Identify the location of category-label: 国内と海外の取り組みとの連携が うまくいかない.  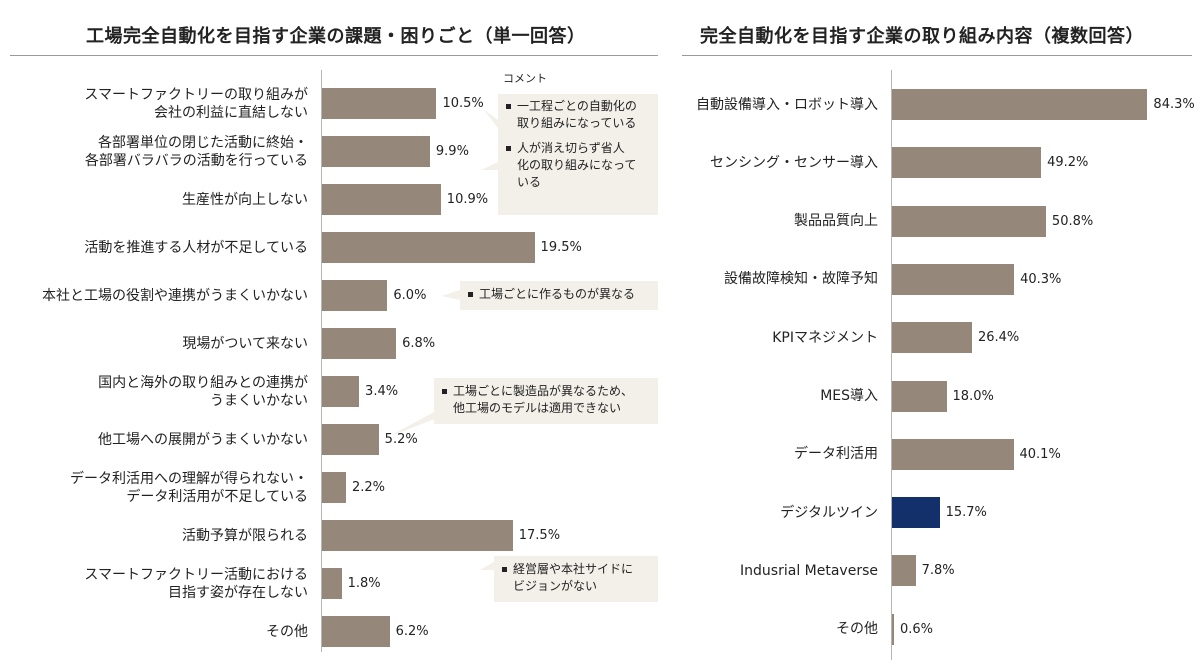
(203, 391).